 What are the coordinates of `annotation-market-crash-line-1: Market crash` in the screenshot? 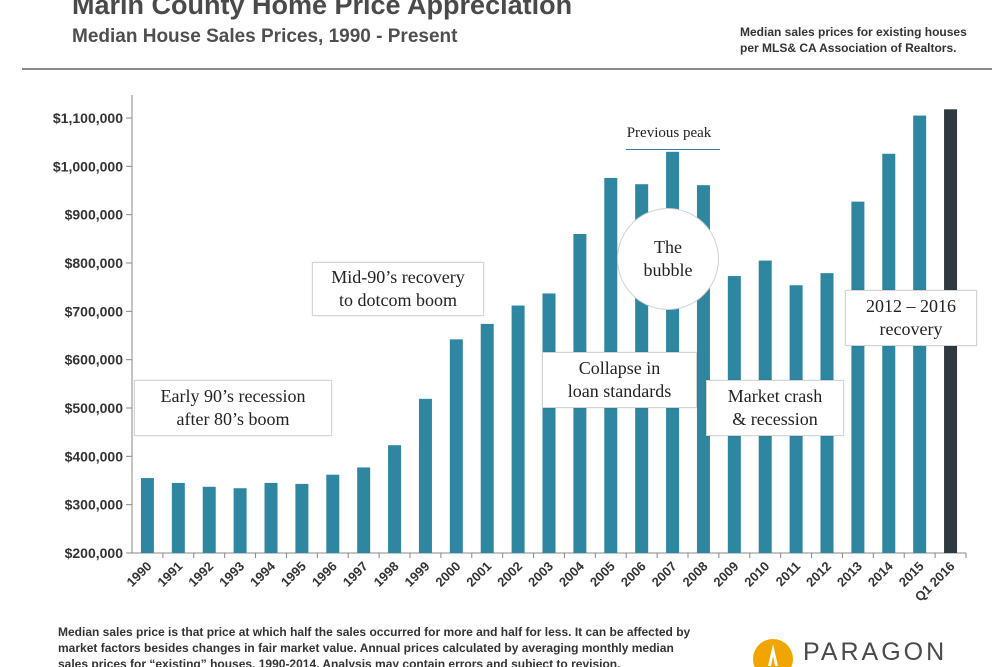 It's located at (775, 396).